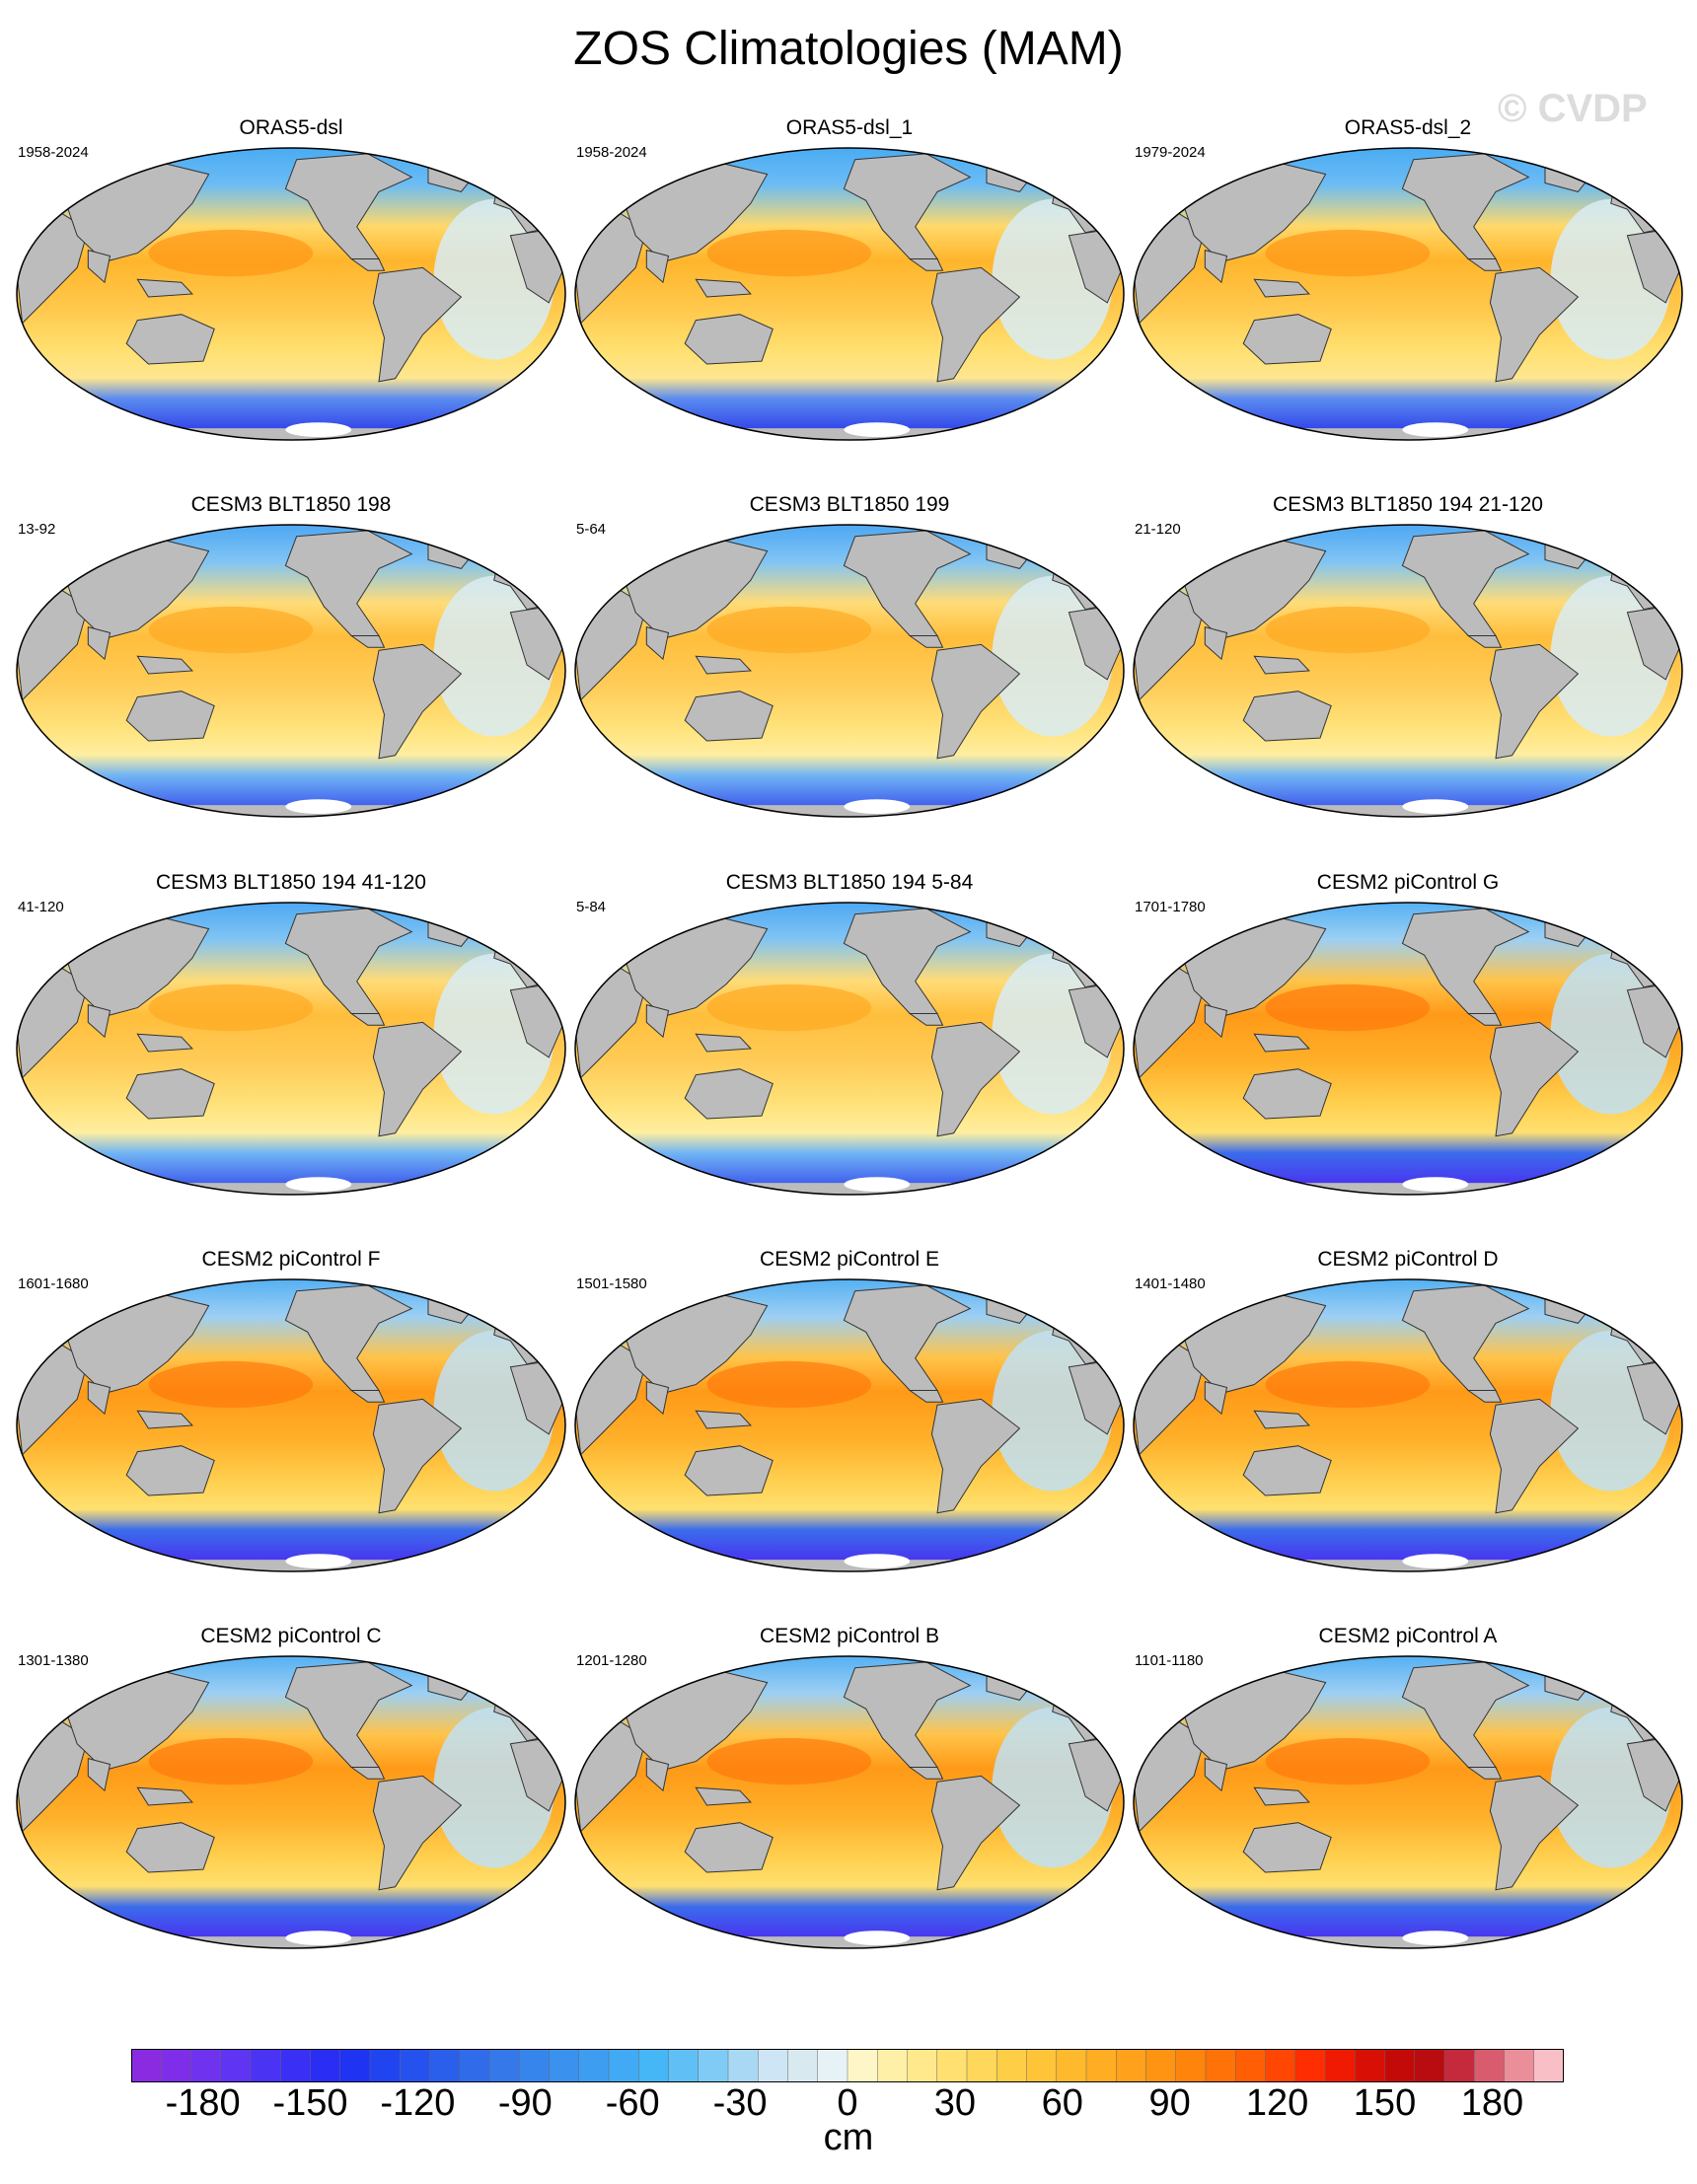  What do you see at coordinates (1169, 1660) in the screenshot?
I see `panel-period: 1101-1180` at bounding box center [1169, 1660].